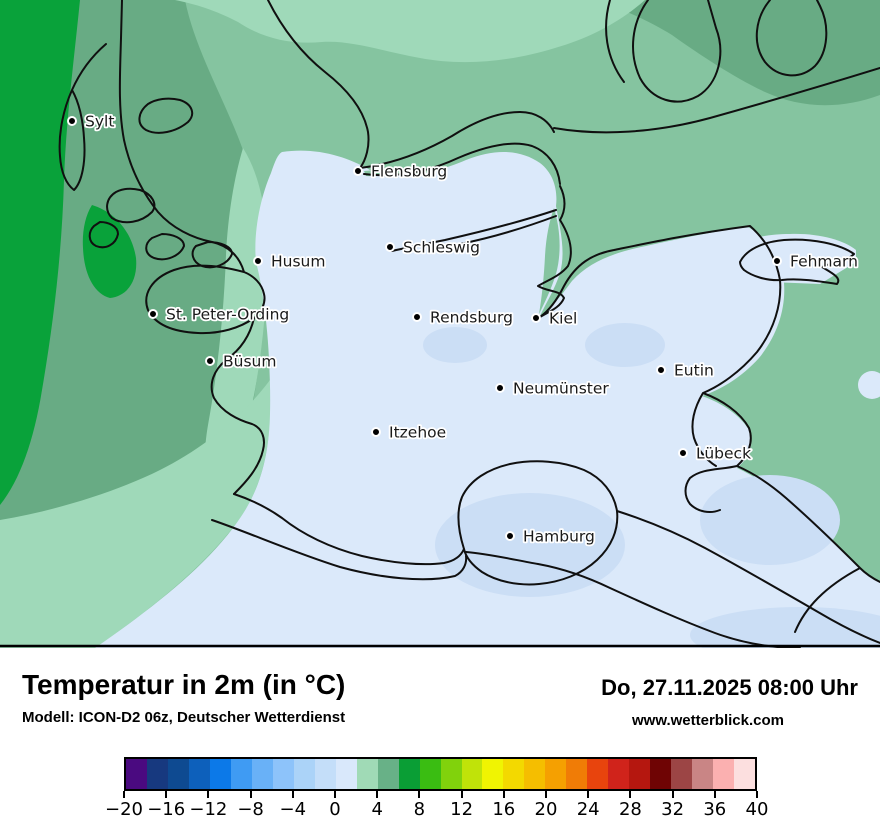 The width and height of the screenshot is (880, 830). I want to click on city-label: Büsum, so click(249, 362).